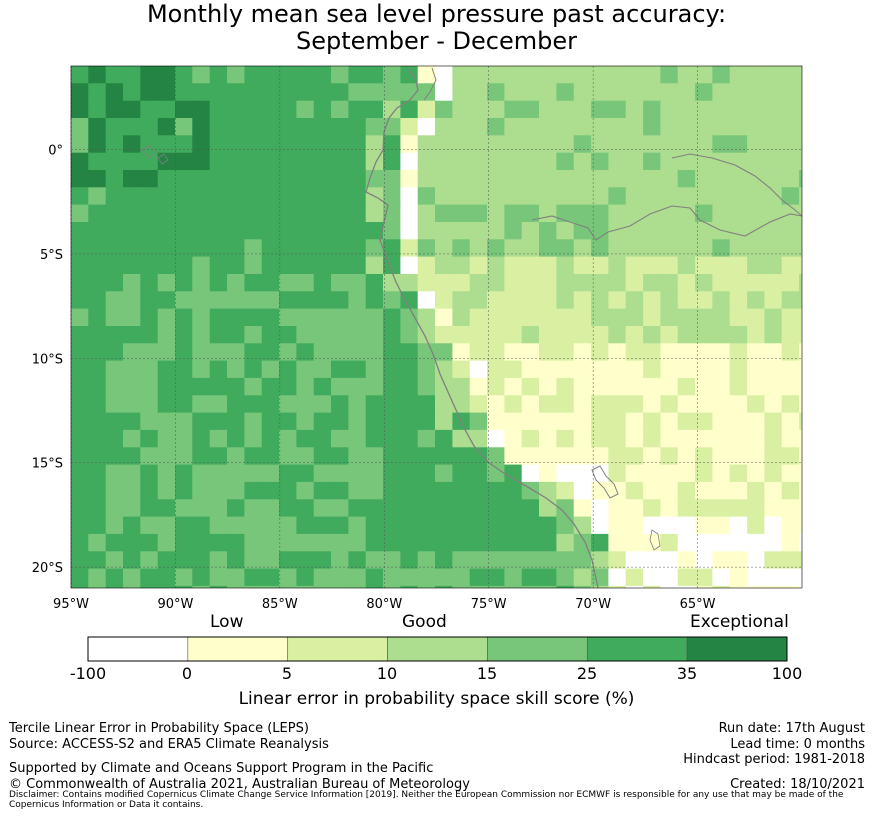  Describe the element at coordinates (51, 255) in the screenshot. I see `latitude-tick-label: 5°S` at that location.